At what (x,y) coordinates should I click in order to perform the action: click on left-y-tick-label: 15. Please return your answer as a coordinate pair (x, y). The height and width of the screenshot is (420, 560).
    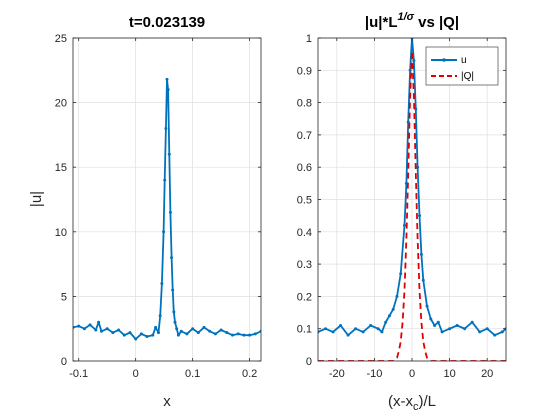
    Looking at the image, I should click on (61, 168).